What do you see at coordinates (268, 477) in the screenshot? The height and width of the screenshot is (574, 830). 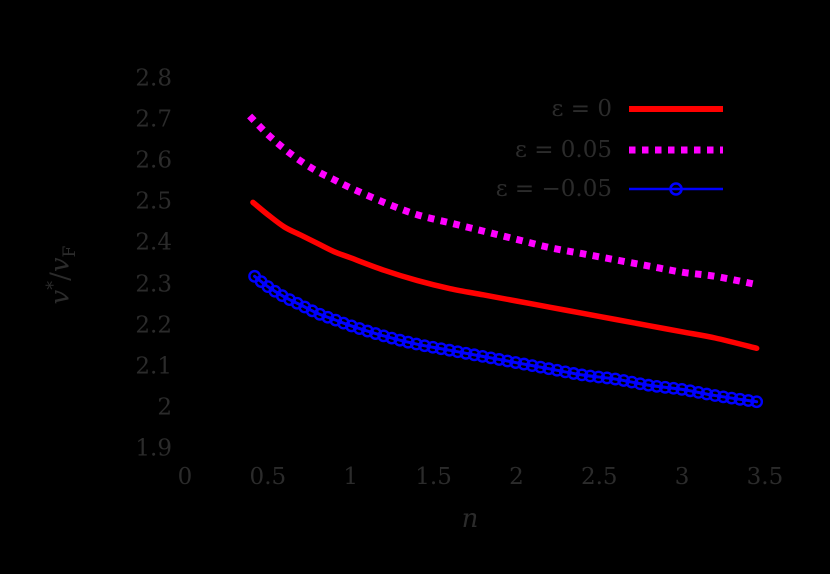 I see `x-tick-label: 0.5` at bounding box center [268, 477].